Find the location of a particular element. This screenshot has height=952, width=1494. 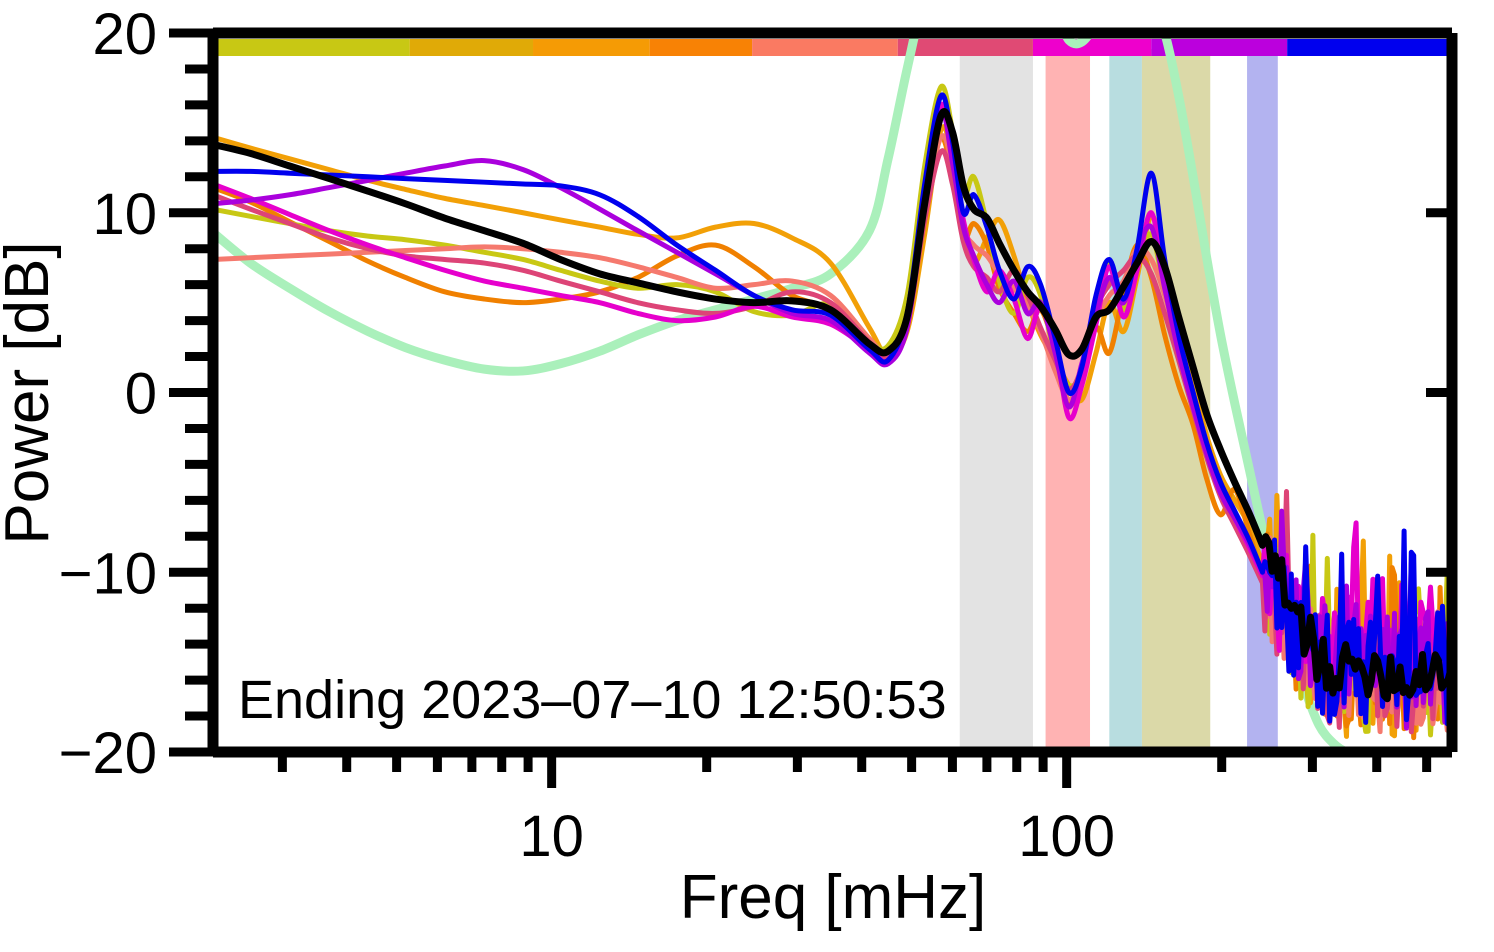

x-axis-label: Freq [mHz] is located at coordinates (833, 897).